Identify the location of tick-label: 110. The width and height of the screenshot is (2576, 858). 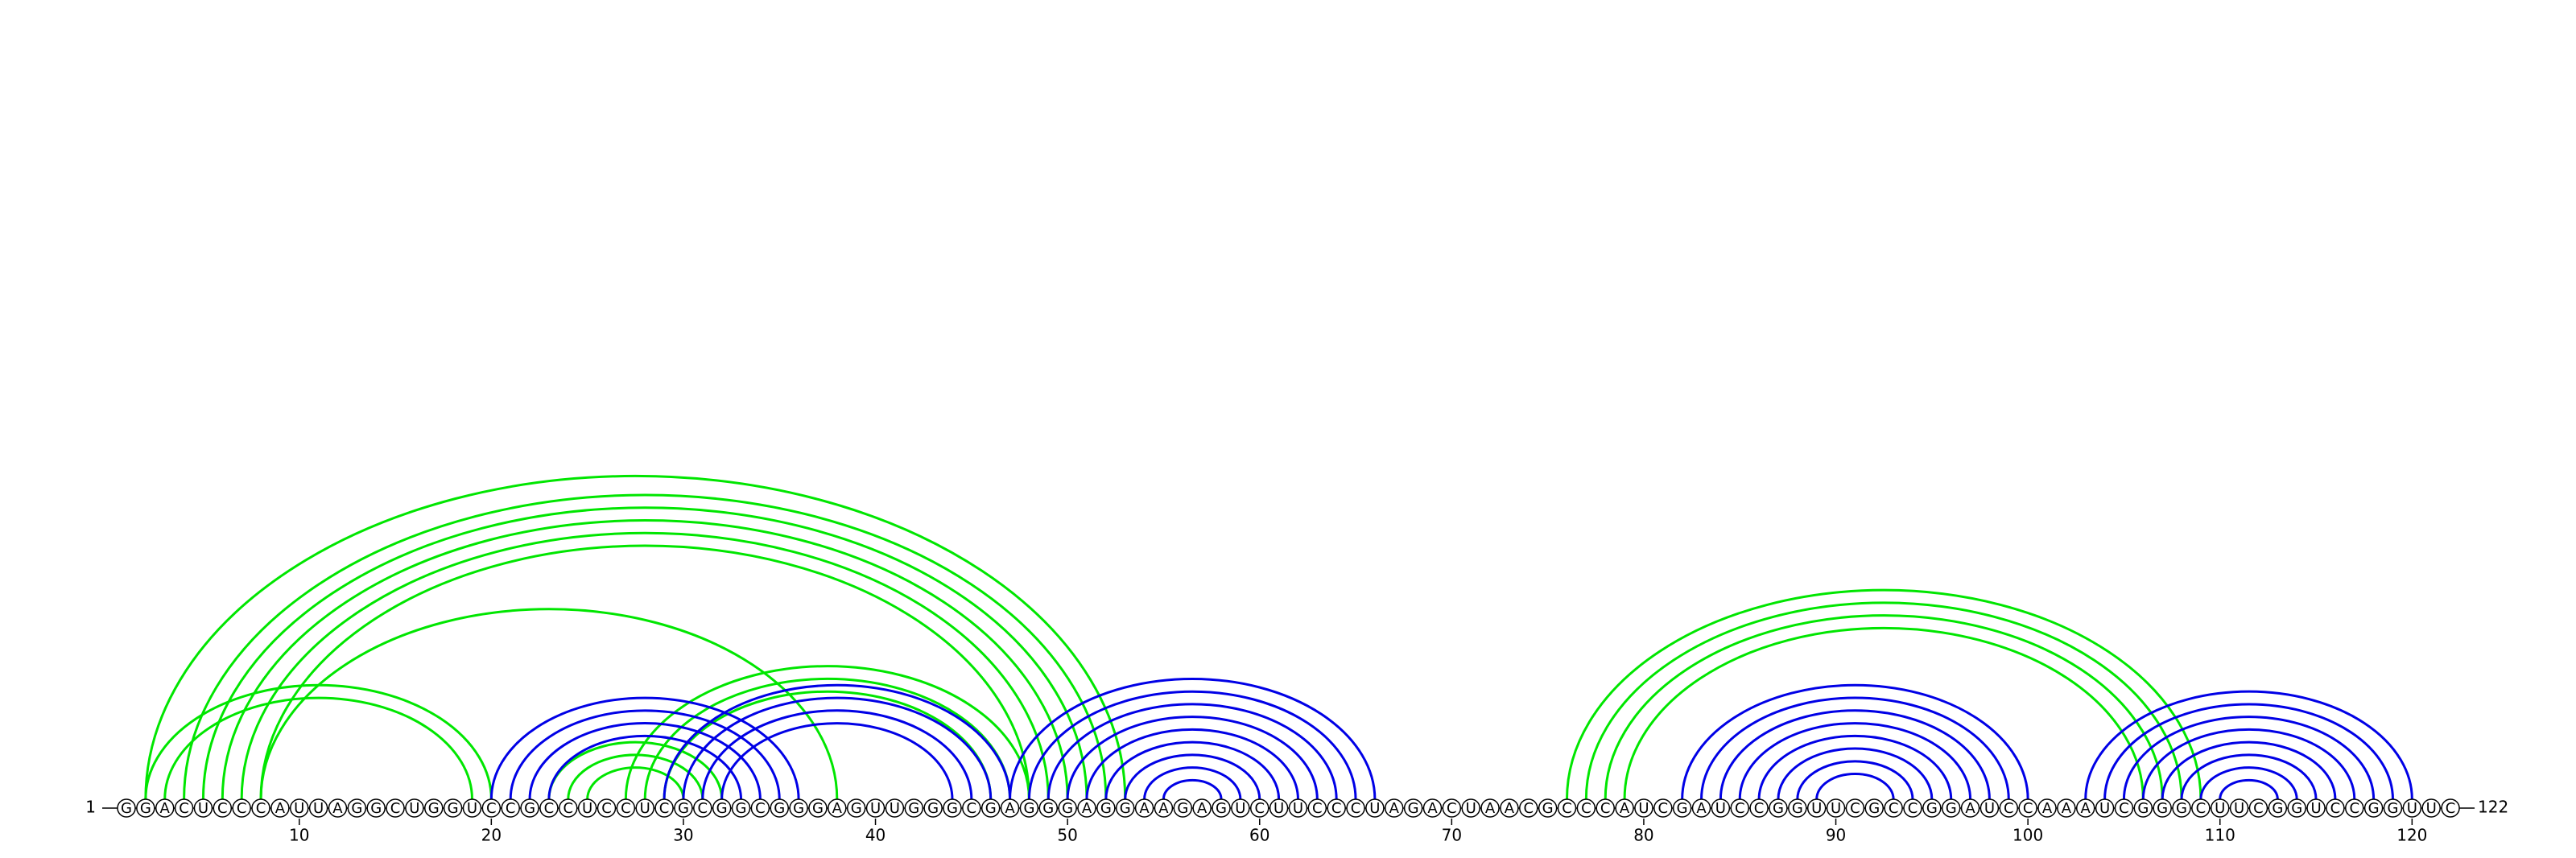
(2220, 835).